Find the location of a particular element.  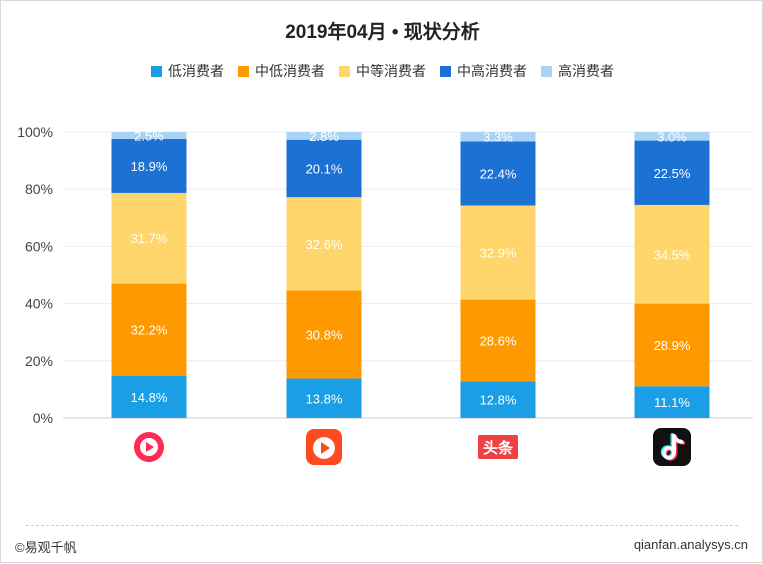

legend-label: 低消费者 is located at coordinates (196, 71).